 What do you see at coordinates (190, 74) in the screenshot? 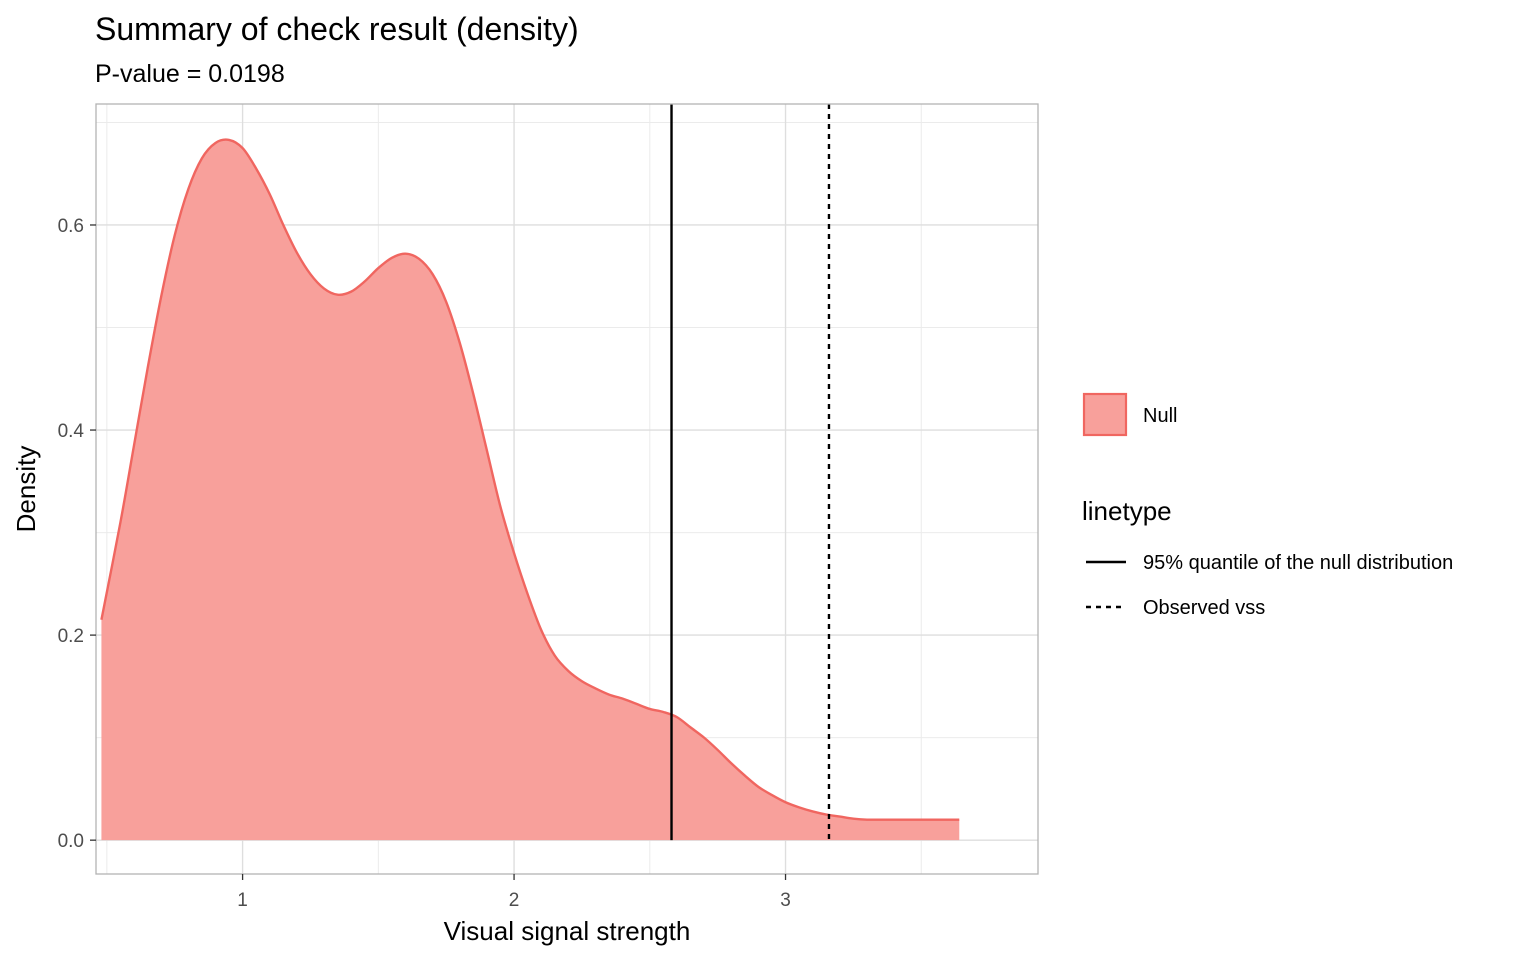
I see `chart-subtitle: P-value = 0.0198` at bounding box center [190, 74].